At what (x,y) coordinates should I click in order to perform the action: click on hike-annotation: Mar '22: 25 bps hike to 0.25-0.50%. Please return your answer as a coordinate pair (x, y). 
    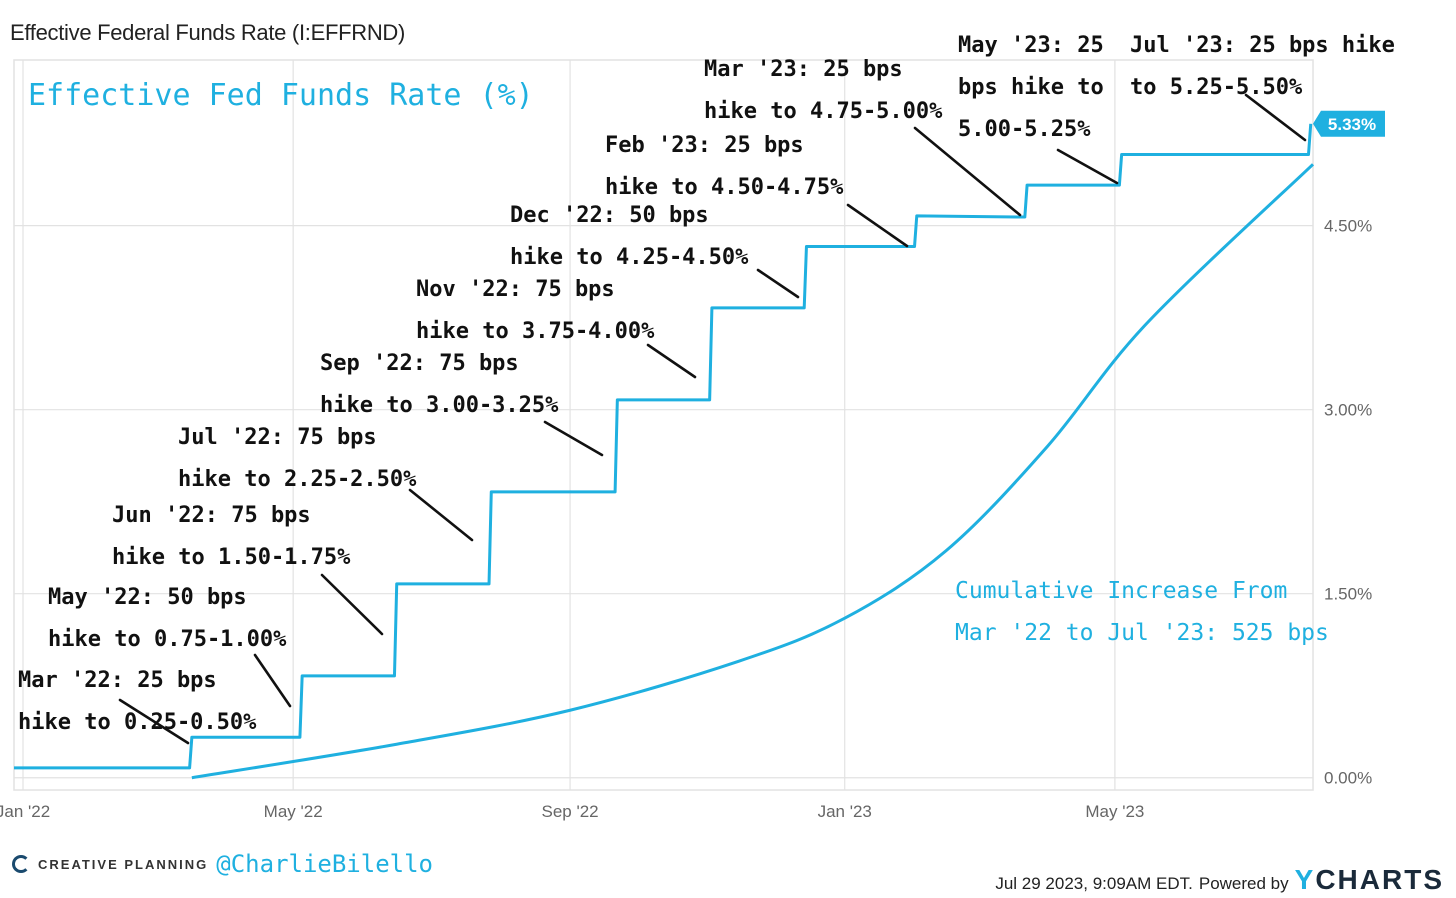
    Looking at the image, I should click on (137, 701).